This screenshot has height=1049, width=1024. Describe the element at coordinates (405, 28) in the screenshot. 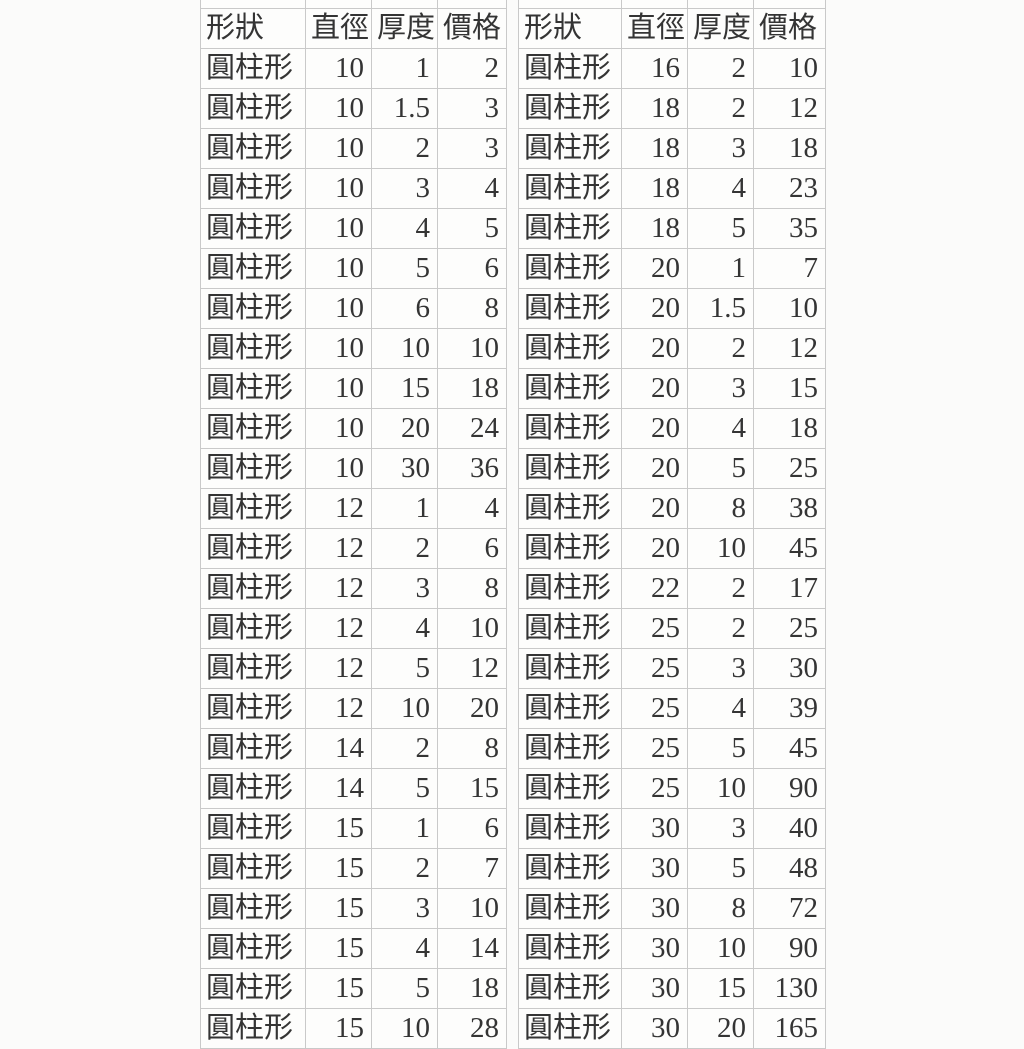

I see `header-thickness: 厚度` at that location.